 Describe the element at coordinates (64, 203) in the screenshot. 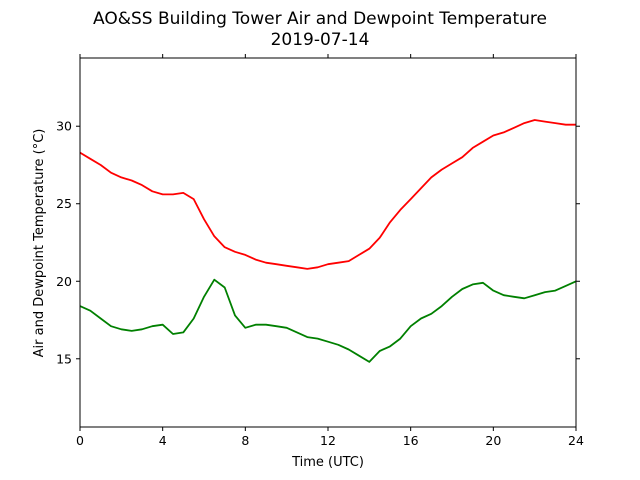

I see `y-tick-label: 25` at that location.